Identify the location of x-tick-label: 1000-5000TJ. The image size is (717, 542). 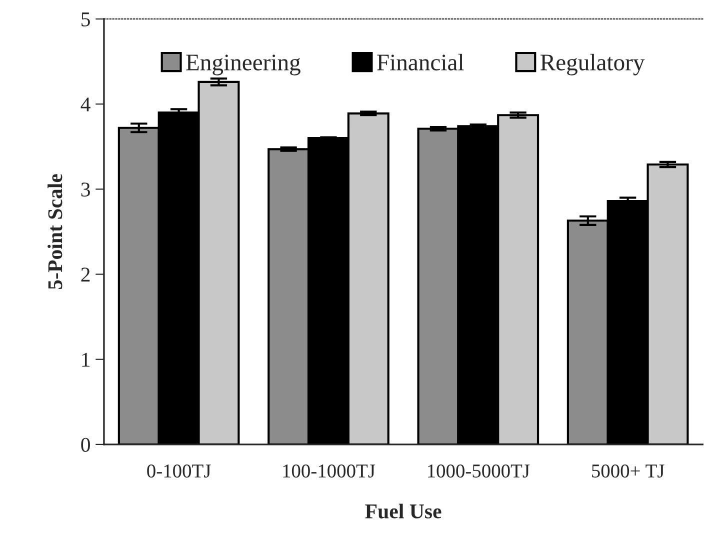
(479, 471).